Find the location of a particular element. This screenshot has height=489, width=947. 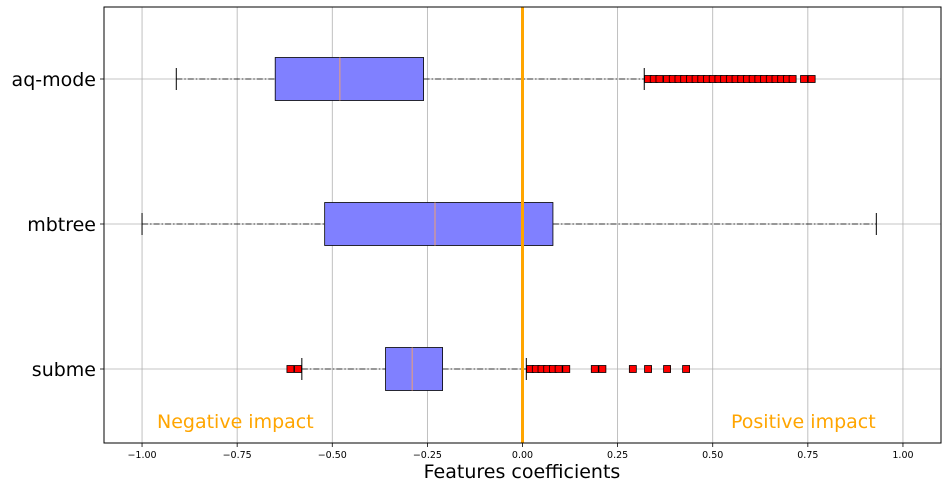

x-axis: −1.00 −0.75 −0.50 −0.25 0.00 0.25 0.50 0.75 1.00 is located at coordinates (520, 452).